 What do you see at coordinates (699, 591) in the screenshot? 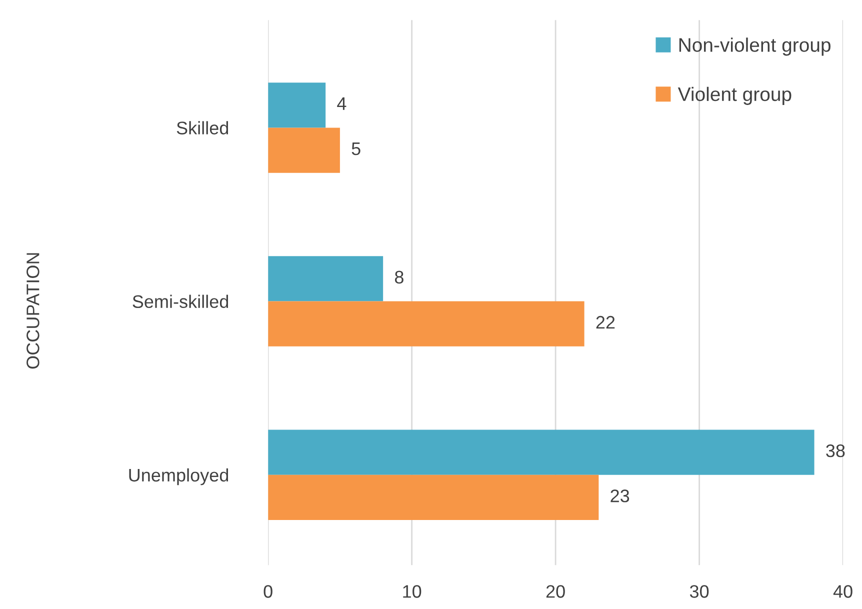
I see `x-tick-label: 30` at bounding box center [699, 591].